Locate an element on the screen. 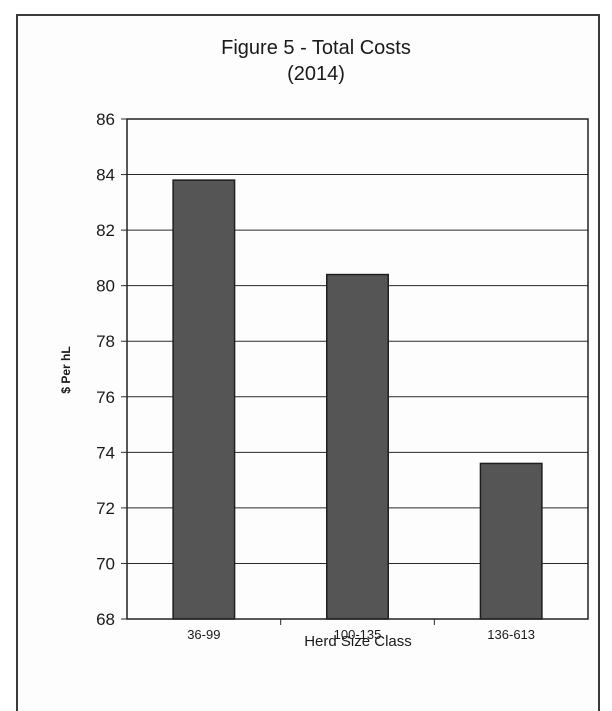  x-tick-label: 100-135 is located at coordinates (358, 634).